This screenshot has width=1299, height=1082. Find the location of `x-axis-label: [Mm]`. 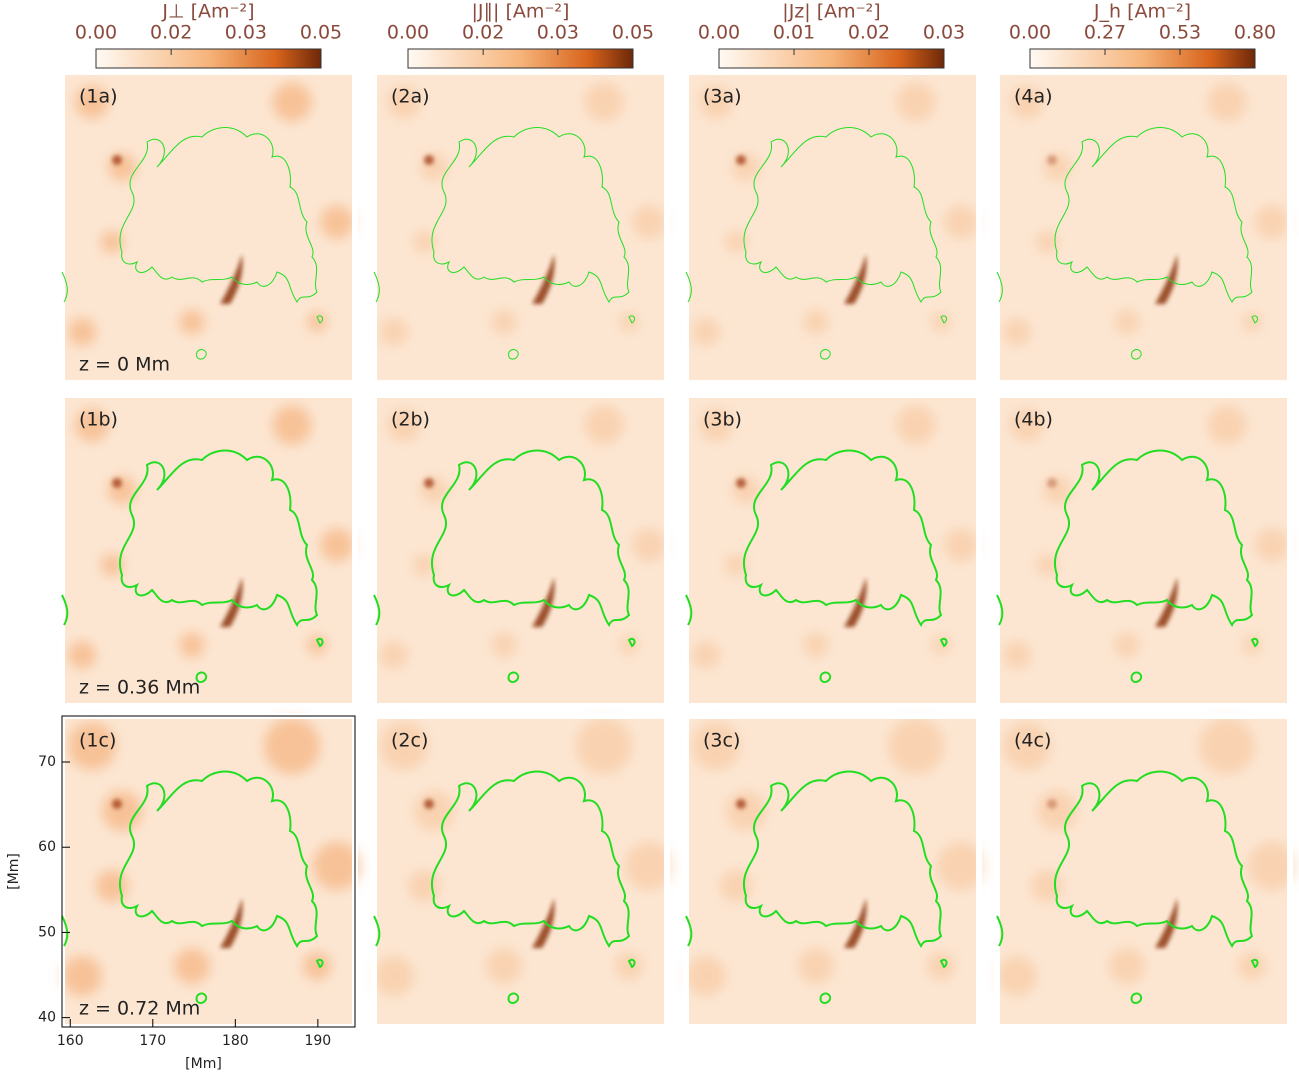

x-axis-label: [Mm] is located at coordinates (203, 1064).